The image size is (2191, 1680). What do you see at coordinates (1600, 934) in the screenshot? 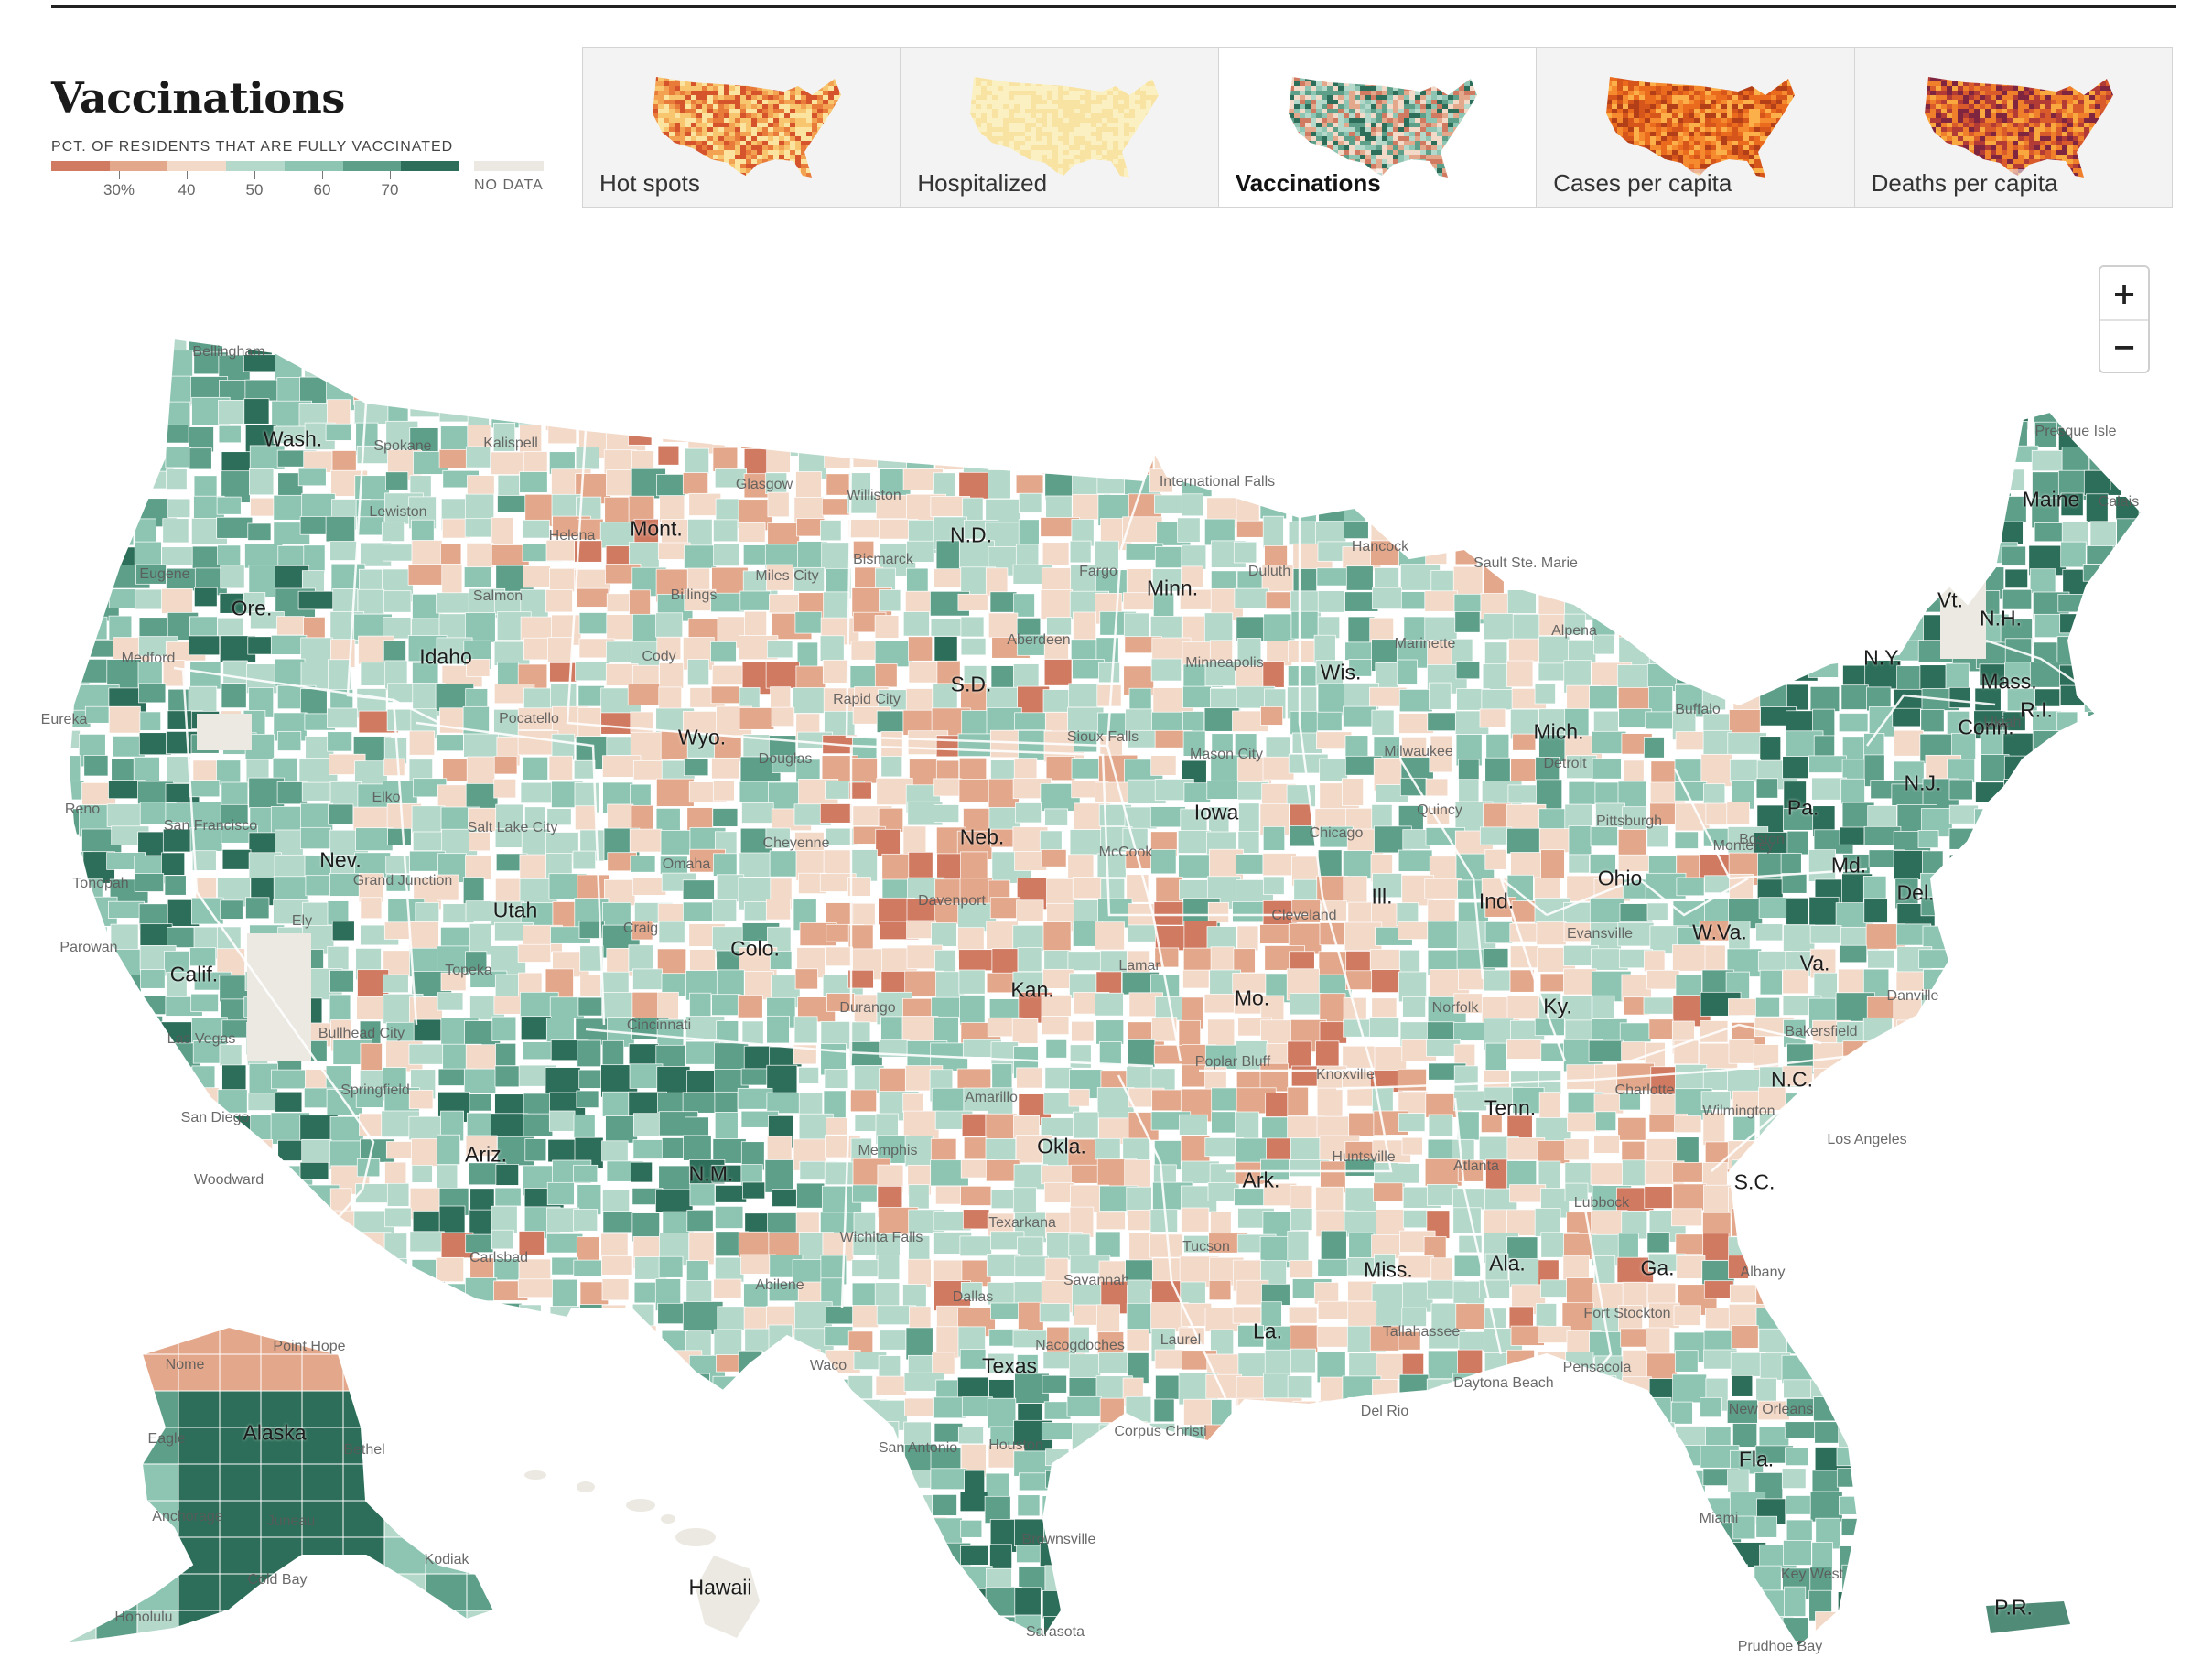
I see `city-label: Evansville` at bounding box center [1600, 934].